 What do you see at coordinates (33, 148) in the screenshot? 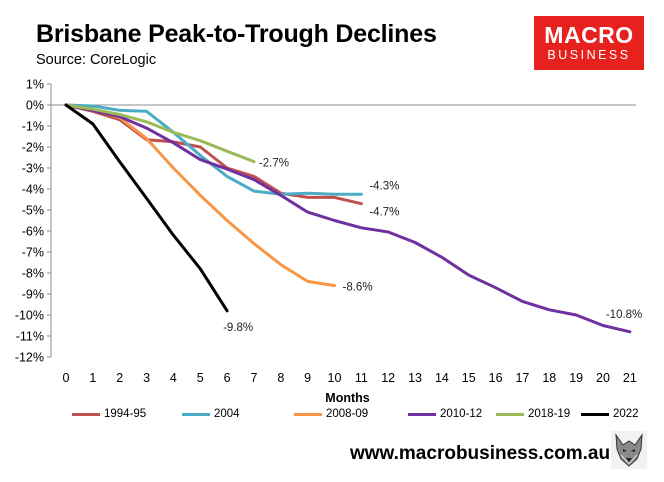
I see `y-tick-label: -2%` at bounding box center [33, 148].